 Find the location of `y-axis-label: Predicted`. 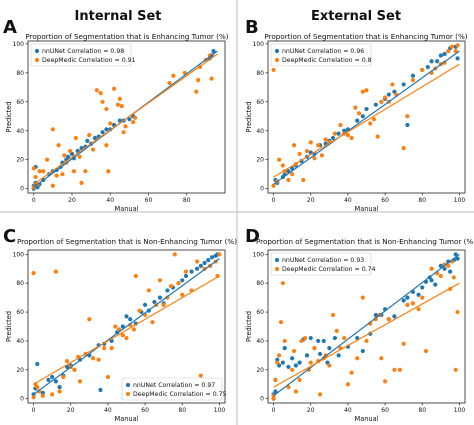

y-axis-label: Predicted is located at coordinates (9, 326).